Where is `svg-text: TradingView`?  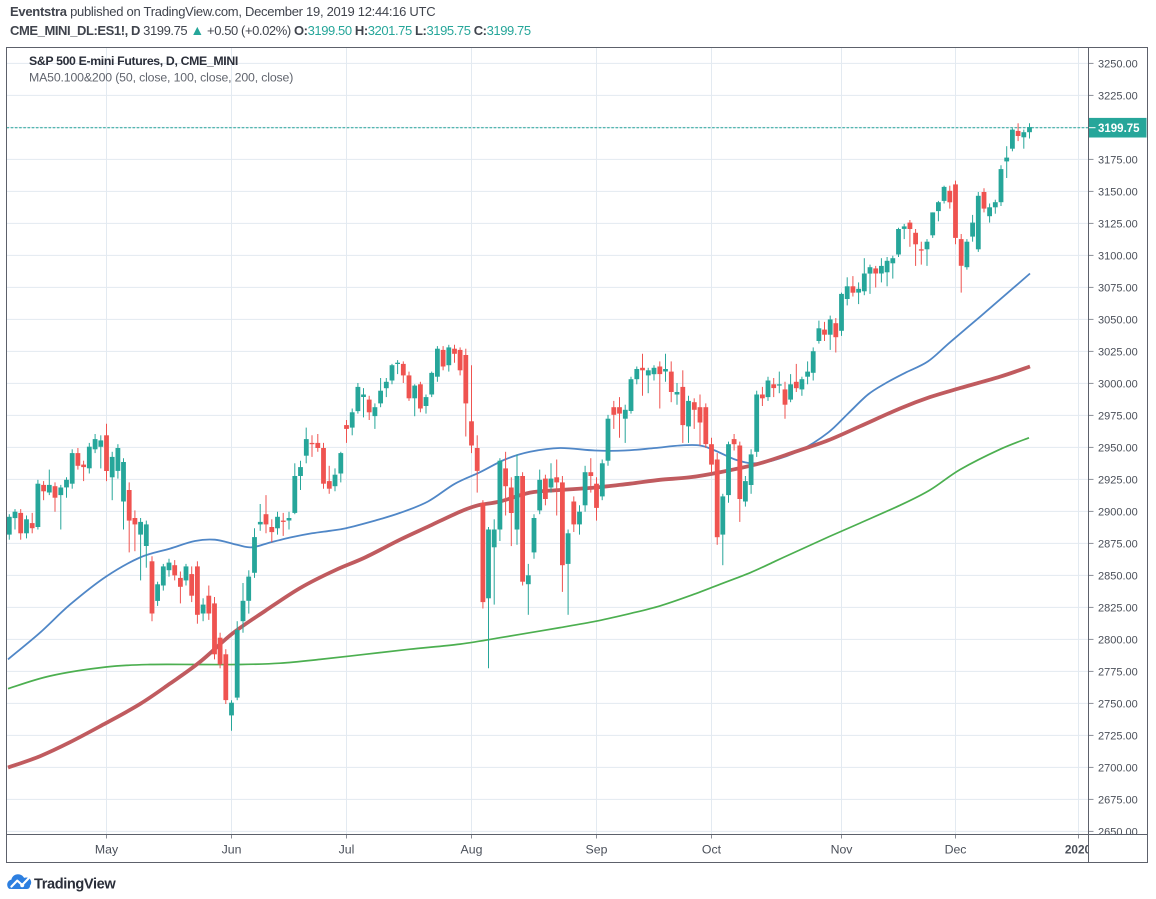 svg-text: TradingView is located at coordinates (75, 885).